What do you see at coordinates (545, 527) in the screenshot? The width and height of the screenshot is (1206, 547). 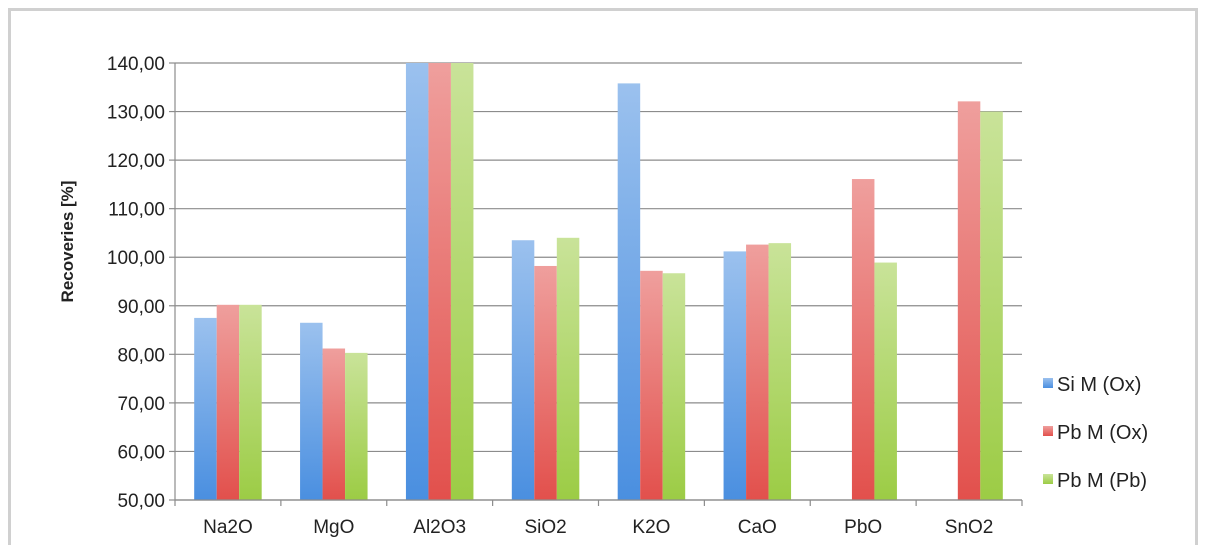 I see `x-tick-label: SiO2` at bounding box center [545, 527].